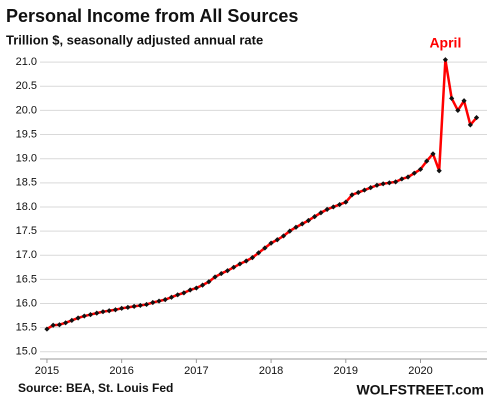  I want to click on x-tick-label: 2017, so click(196, 371).